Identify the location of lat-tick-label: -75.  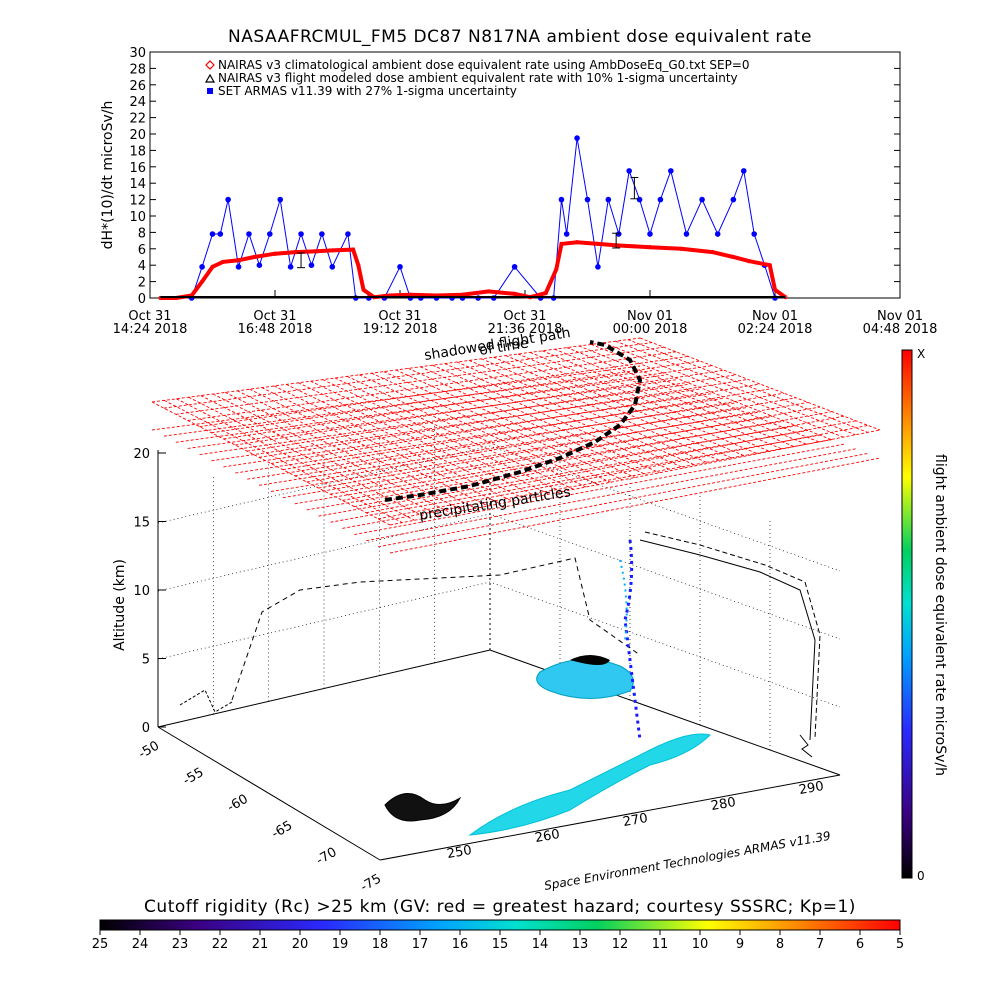
(371, 883).